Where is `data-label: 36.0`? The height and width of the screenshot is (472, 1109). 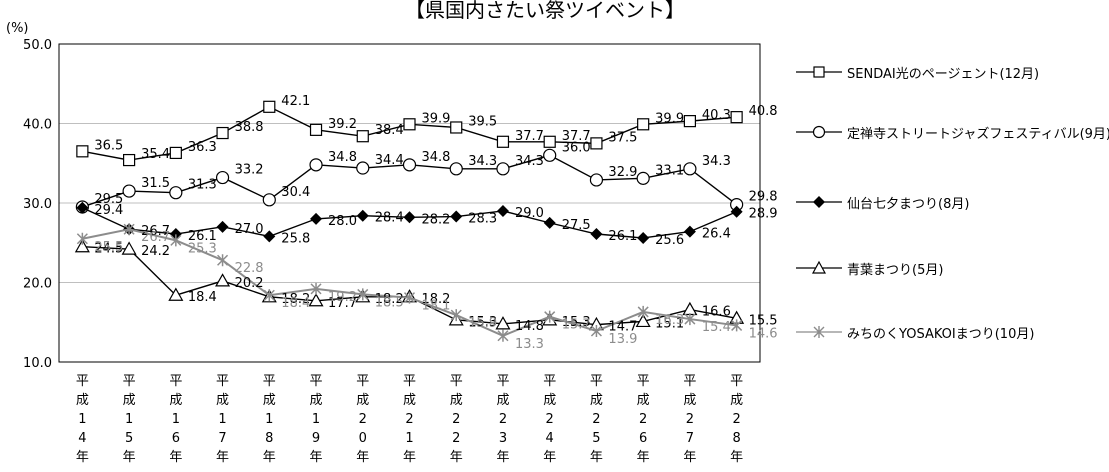
data-label: 36.0 is located at coordinates (576, 147).